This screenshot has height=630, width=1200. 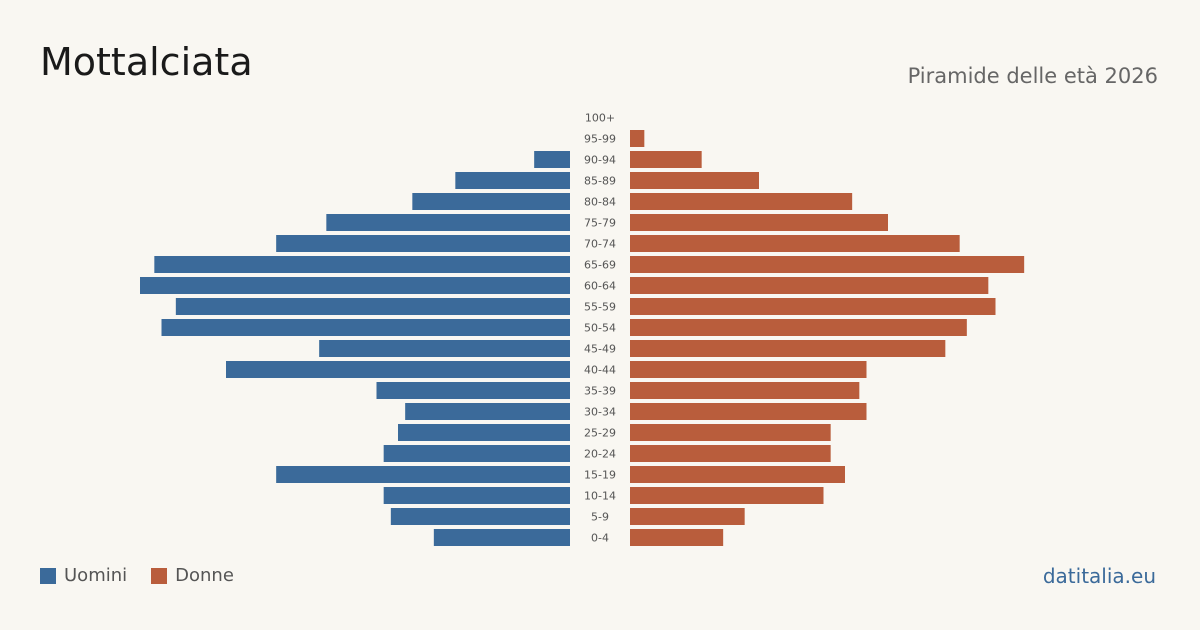 What do you see at coordinates (149, 575) in the screenshot?
I see `legend: Uomini Donne` at bounding box center [149, 575].